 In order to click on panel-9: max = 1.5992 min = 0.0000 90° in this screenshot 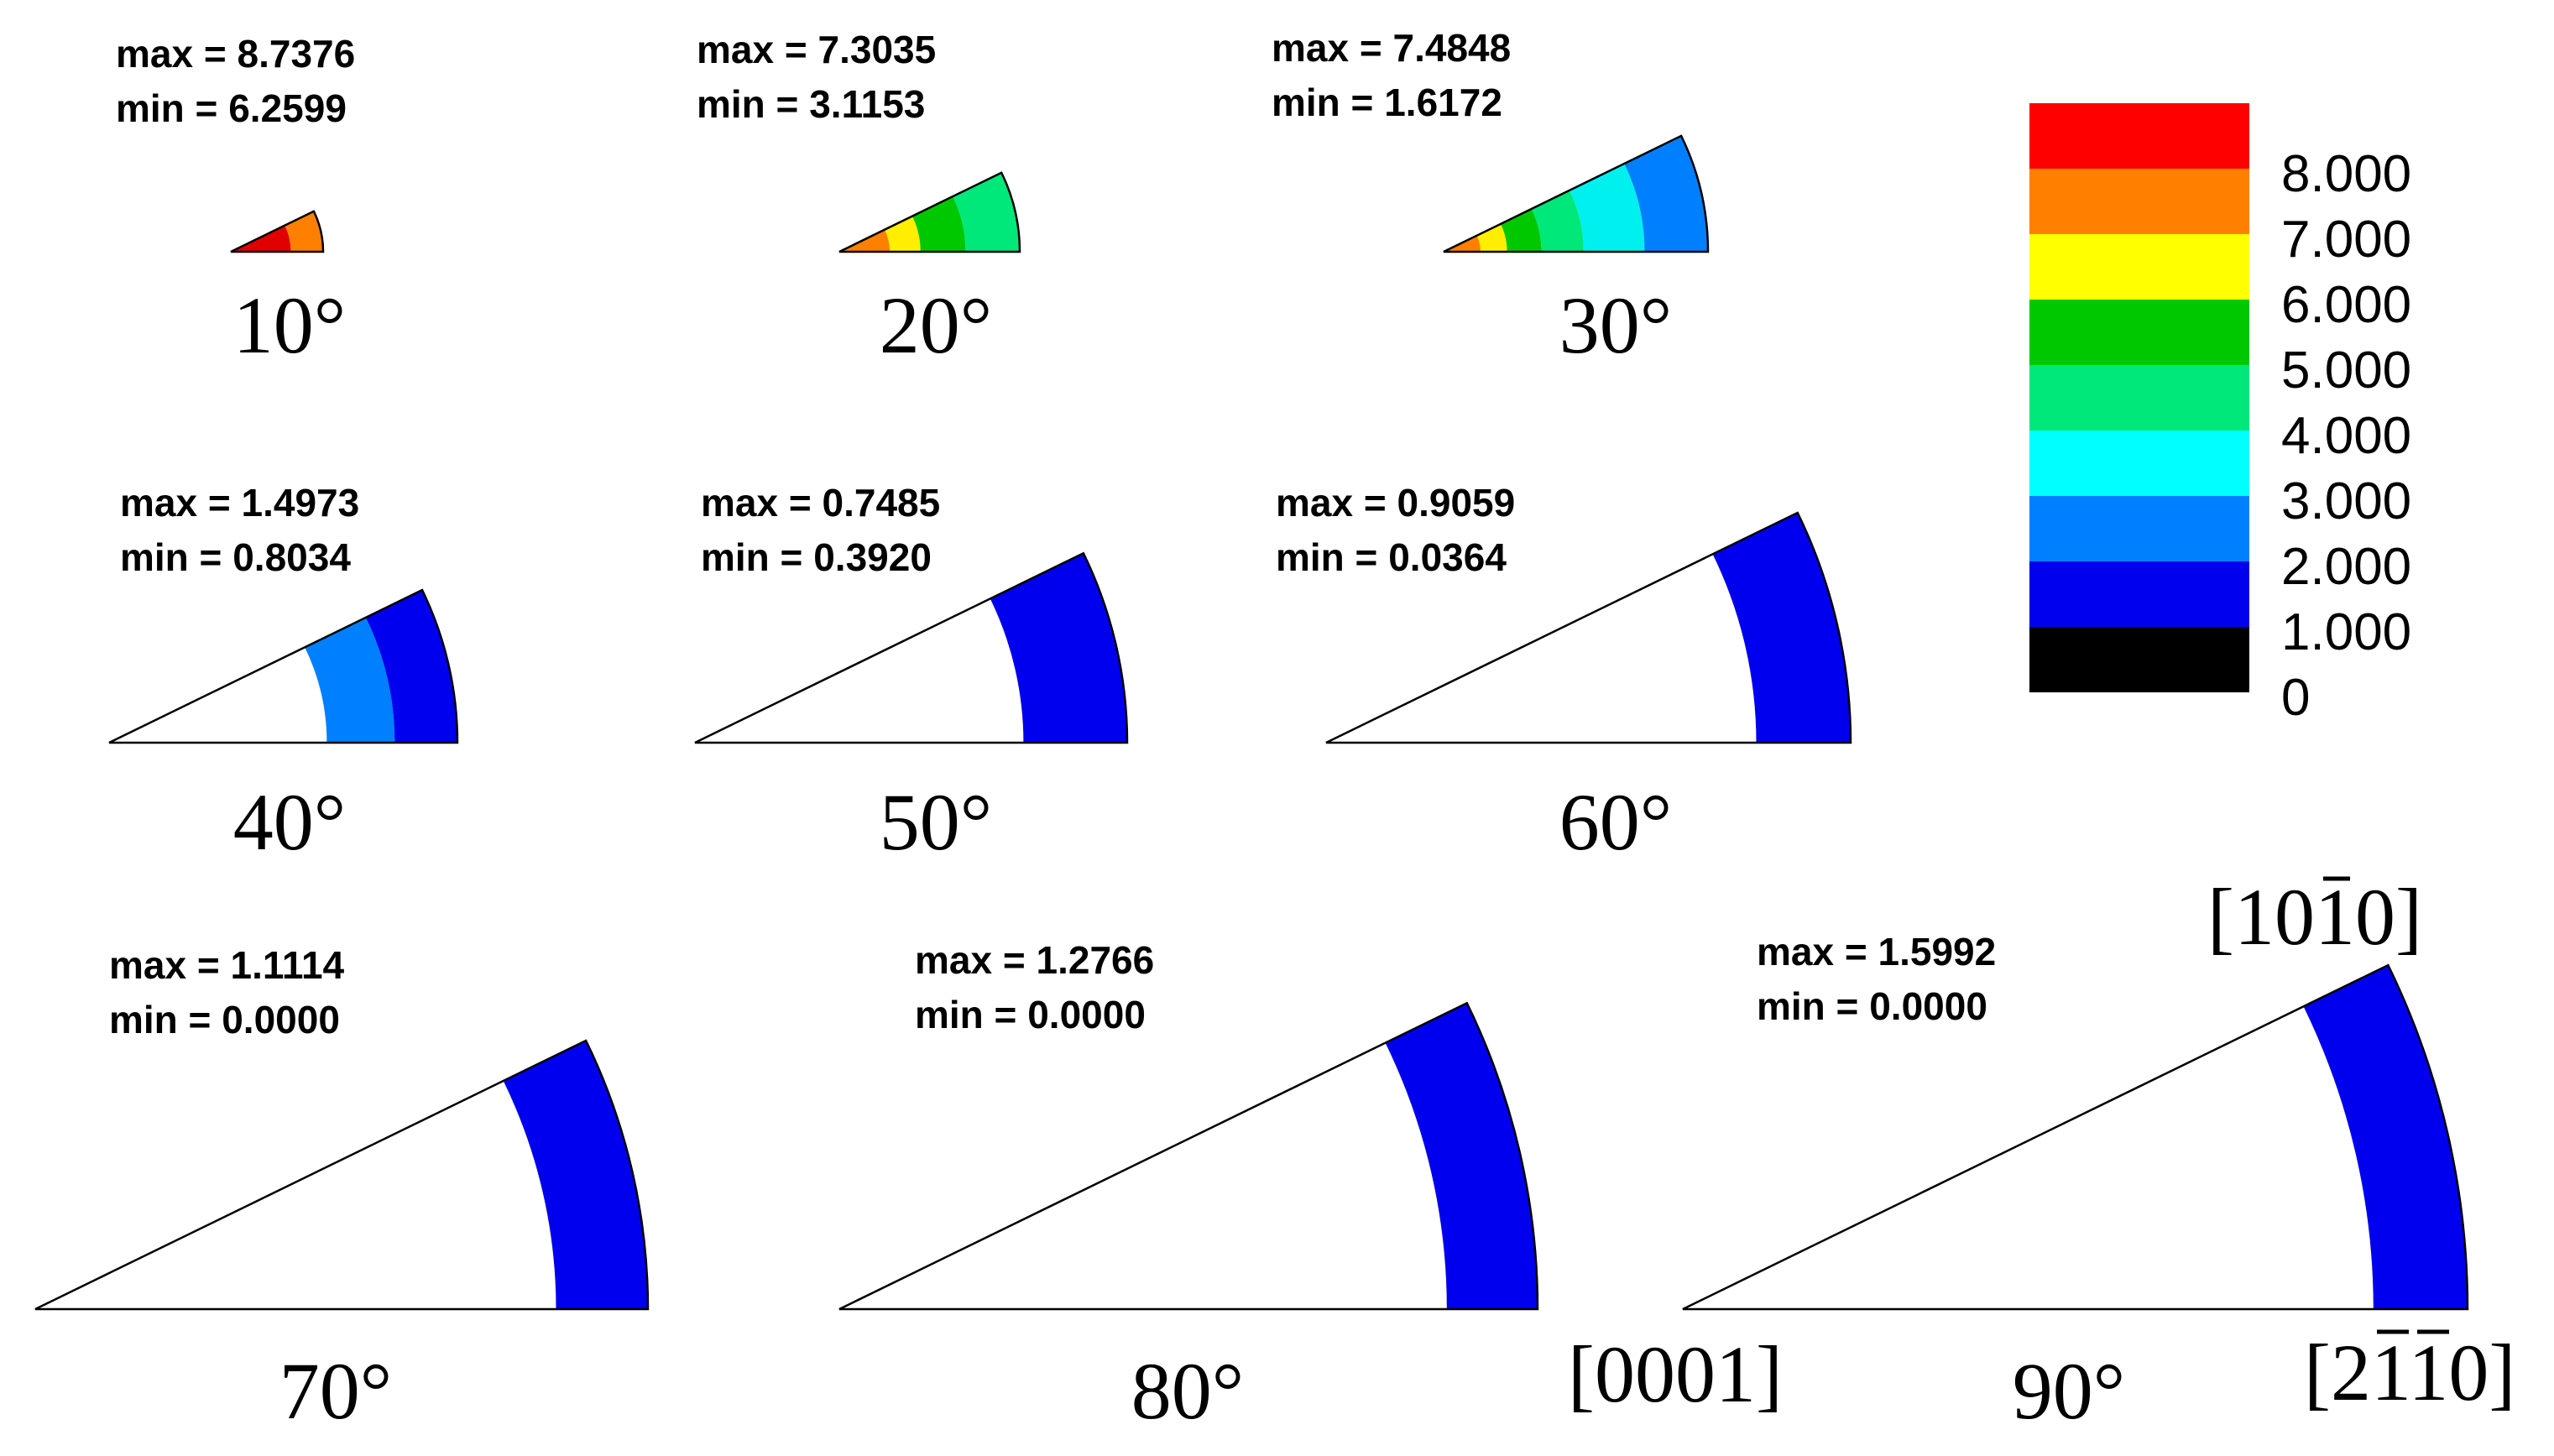, I will do `click(2075, 1183)`.